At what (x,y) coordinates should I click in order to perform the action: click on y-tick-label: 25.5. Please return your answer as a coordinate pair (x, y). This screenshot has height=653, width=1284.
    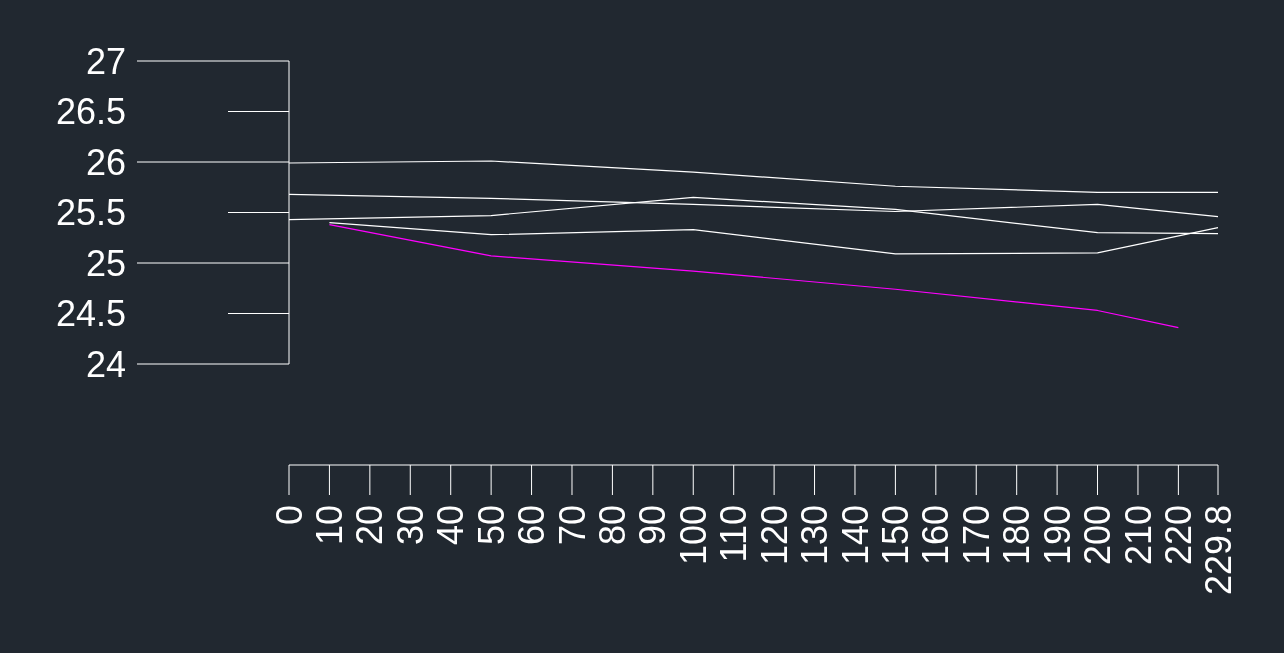
    Looking at the image, I should click on (90, 213).